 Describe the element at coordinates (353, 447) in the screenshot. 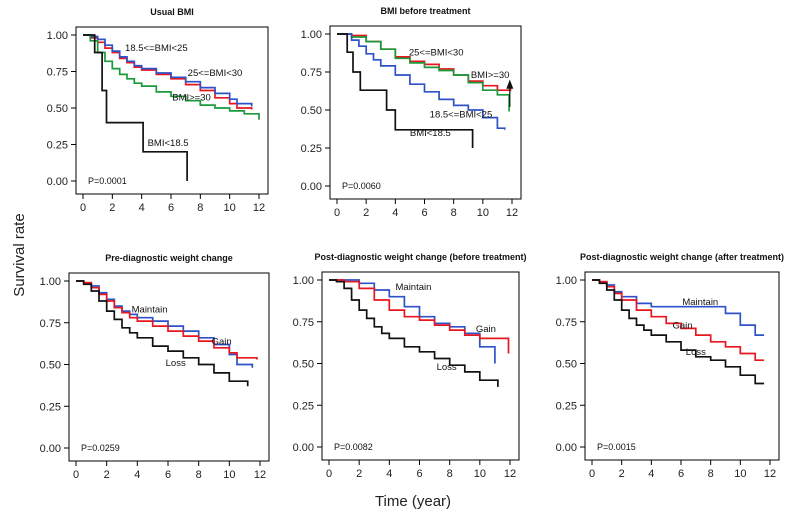

I see `p-value: P=0.0082` at that location.